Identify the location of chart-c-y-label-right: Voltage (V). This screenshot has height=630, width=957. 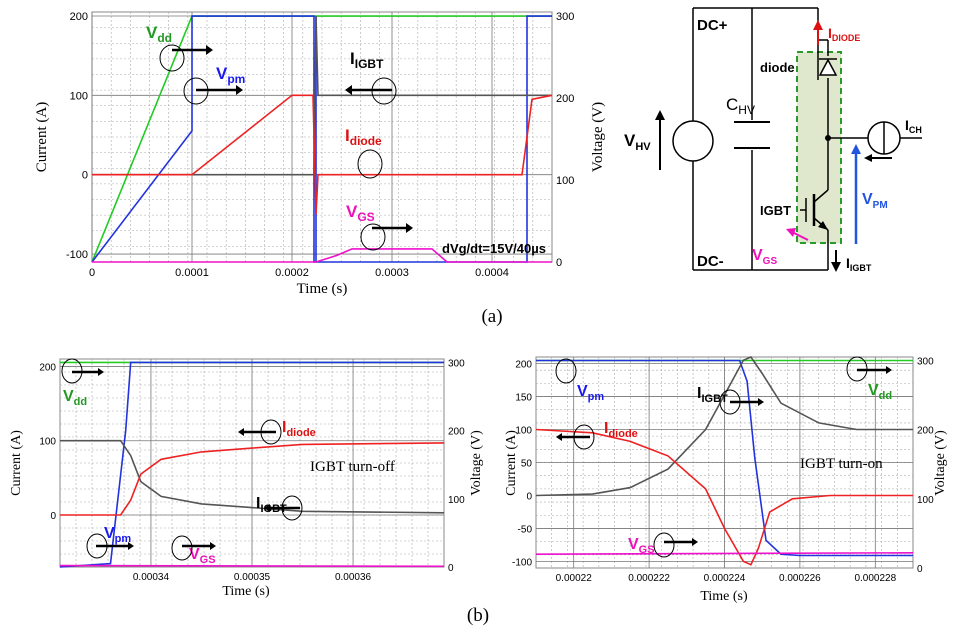
(940, 463).